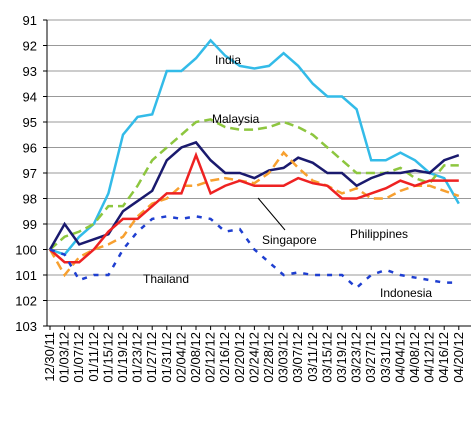 The height and width of the screenshot is (426, 471). I want to click on x-tick-label: 03/31/12, so click(385, 357).